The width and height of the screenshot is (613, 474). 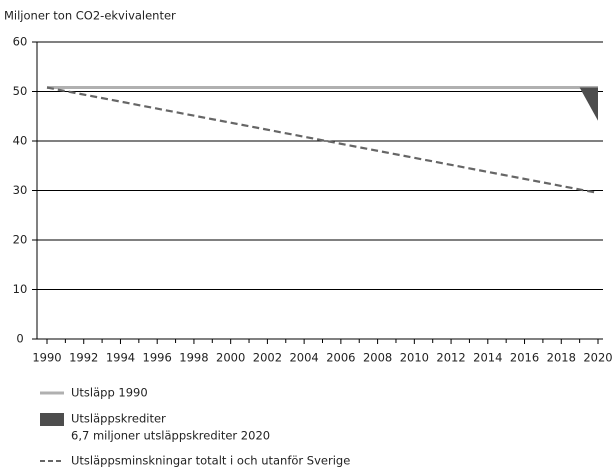 I want to click on legend-label: Utsläpp 1990, so click(x=109, y=393).